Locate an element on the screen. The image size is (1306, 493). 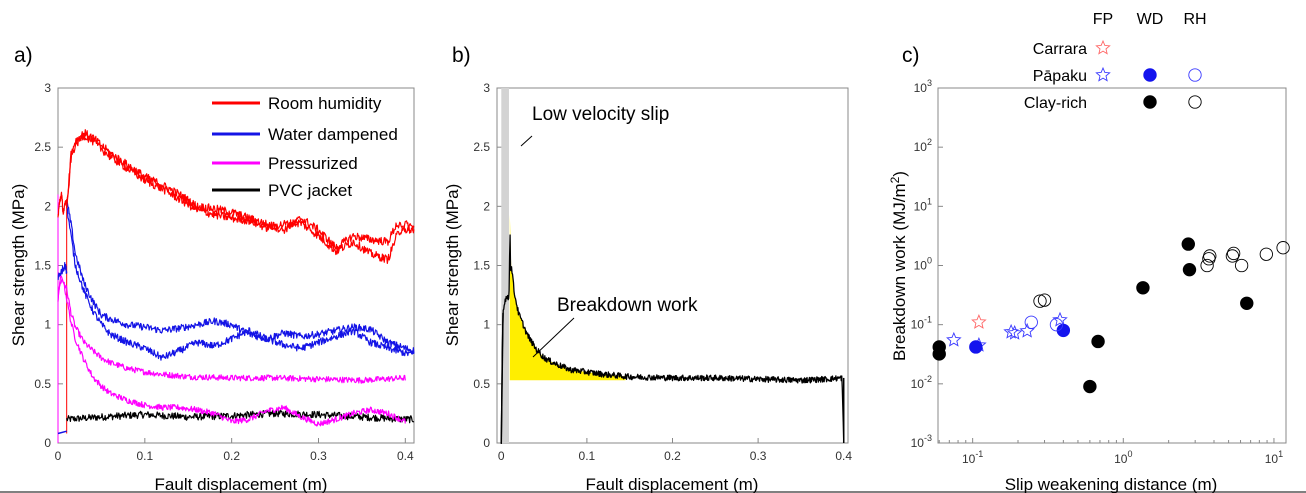
annotation-low-velocity-leader is located at coordinates (526, 141).